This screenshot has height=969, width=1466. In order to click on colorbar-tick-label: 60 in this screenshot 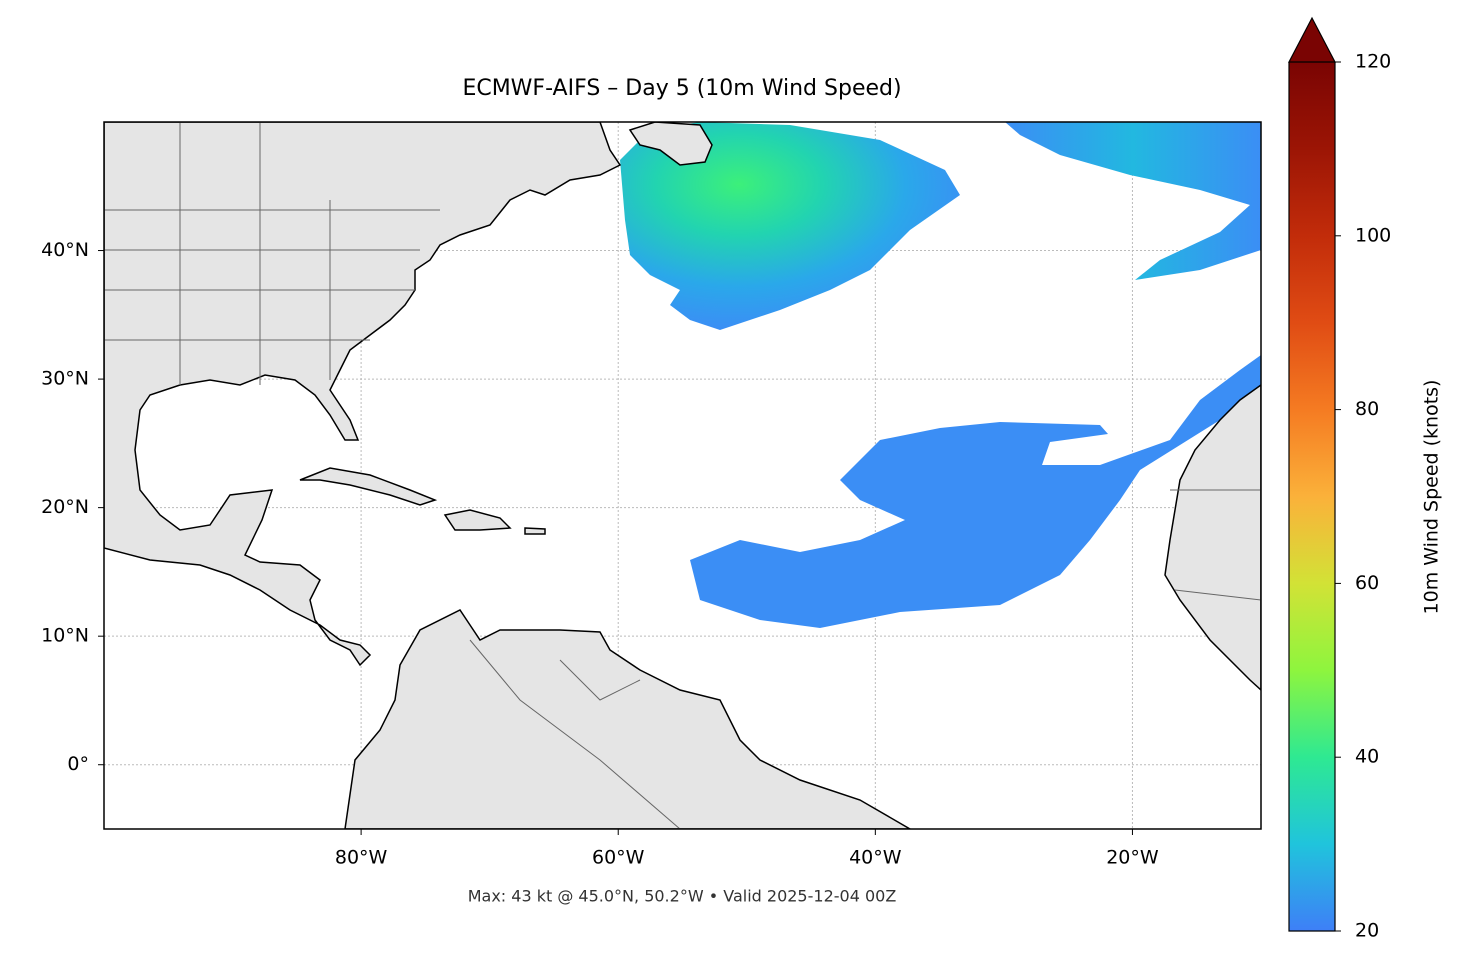, I will do `click(1367, 583)`.